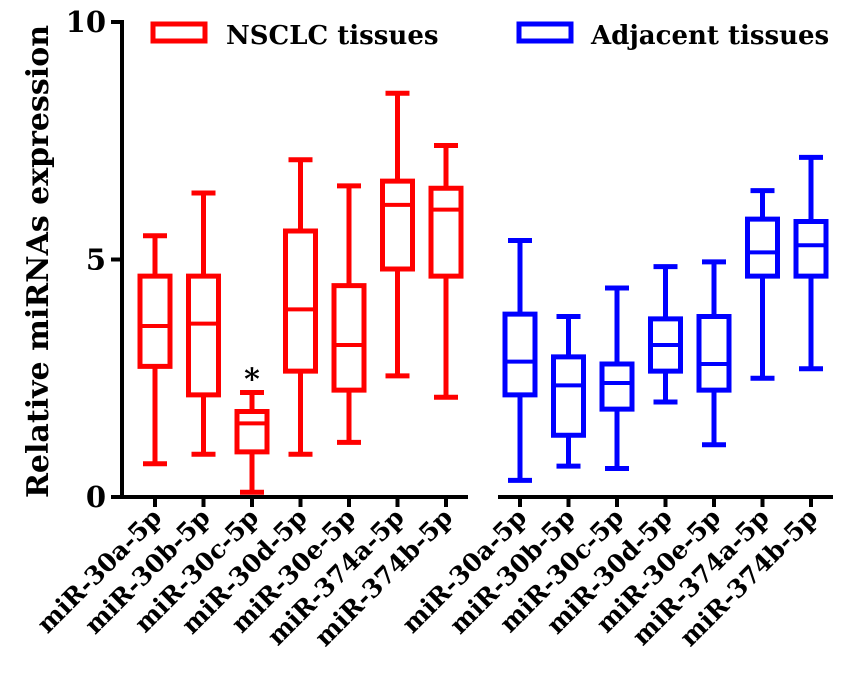 This screenshot has width=843, height=694. Describe the element at coordinates (252, 380) in the screenshot. I see `significance-asterisk: *` at that location.